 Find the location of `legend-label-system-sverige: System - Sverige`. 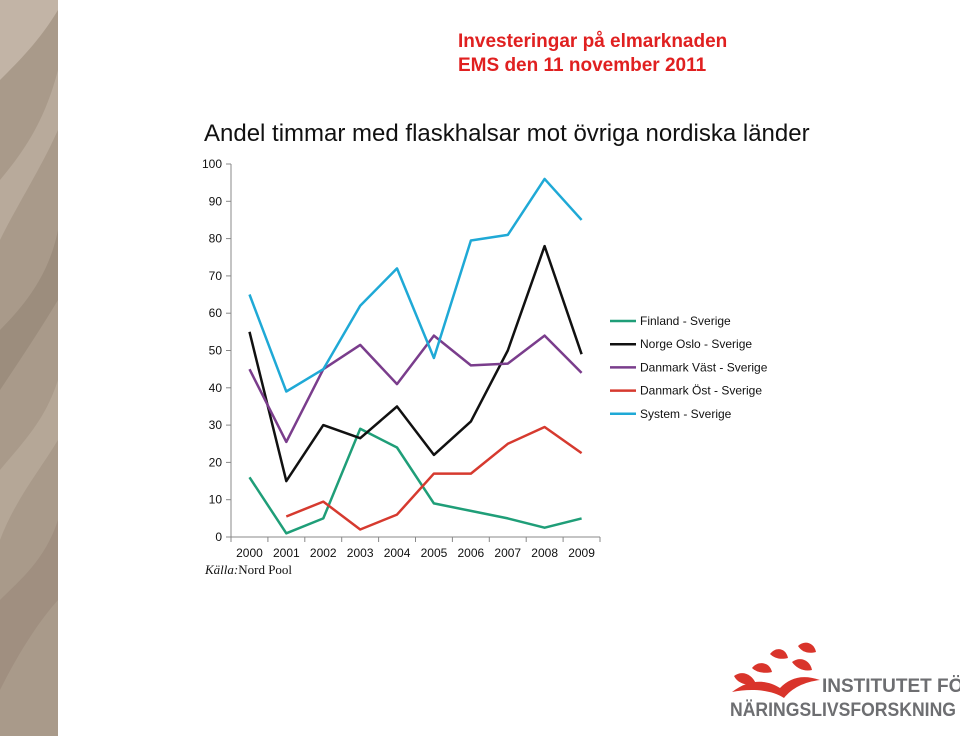

legend-label-system-sverige: System - Sverige is located at coordinates (686, 414).